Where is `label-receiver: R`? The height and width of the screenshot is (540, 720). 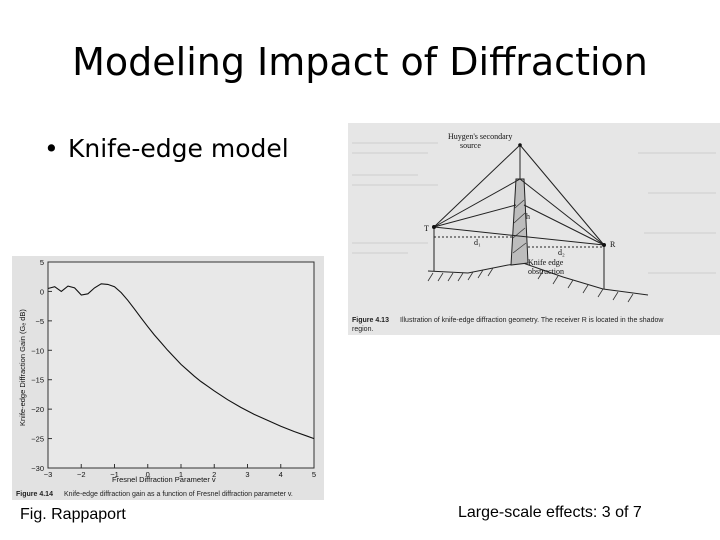
label-receiver: R is located at coordinates (613, 244).